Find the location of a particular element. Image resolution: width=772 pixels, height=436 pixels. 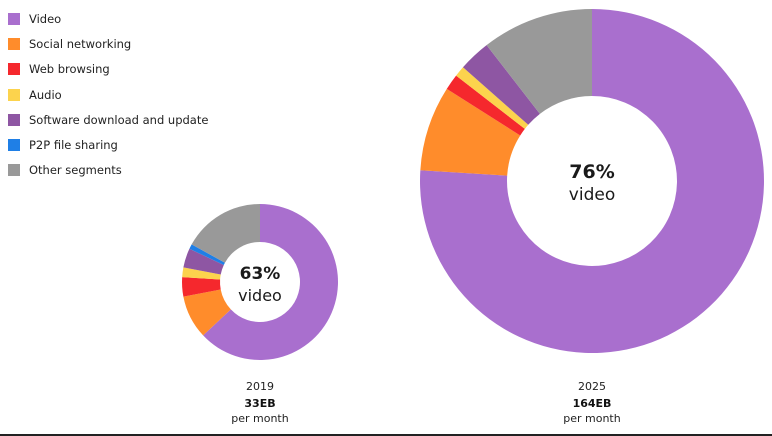

slice-2019-video is located at coordinates (270, 282).